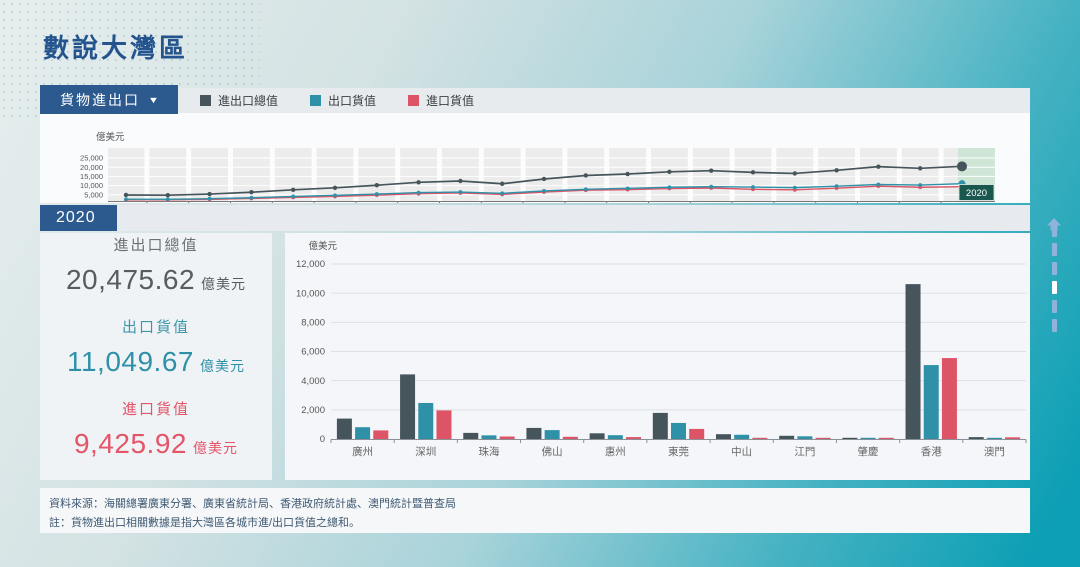 The height and width of the screenshot is (567, 1080). Describe the element at coordinates (535, 218) in the screenshot. I see `year-selector-bar: 2020` at that location.